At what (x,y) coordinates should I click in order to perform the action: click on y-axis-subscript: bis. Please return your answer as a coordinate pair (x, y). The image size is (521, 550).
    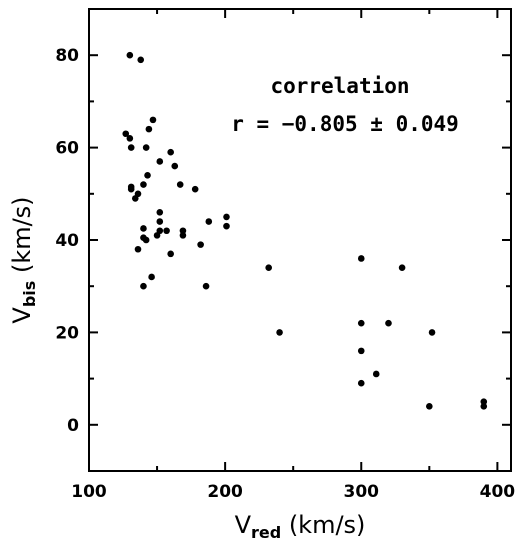
    Looking at the image, I should click on (29, 294).